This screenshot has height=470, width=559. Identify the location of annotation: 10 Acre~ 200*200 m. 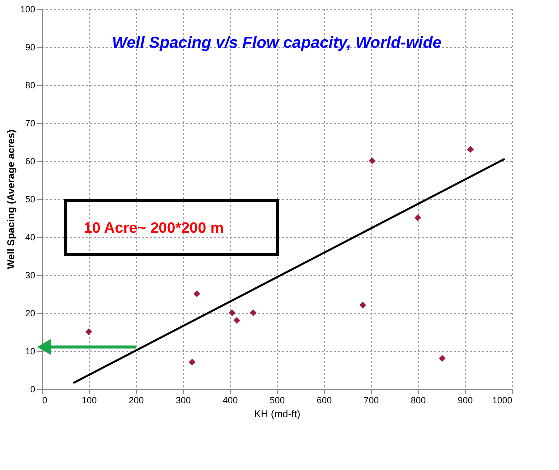
(154, 228).